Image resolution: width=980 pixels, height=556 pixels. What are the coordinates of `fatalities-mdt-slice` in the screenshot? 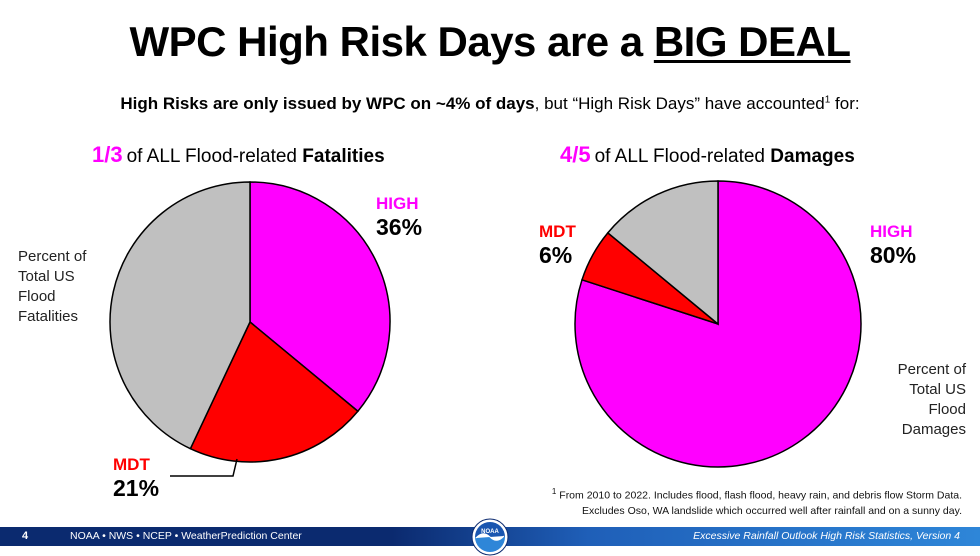 It's located at (274, 391).